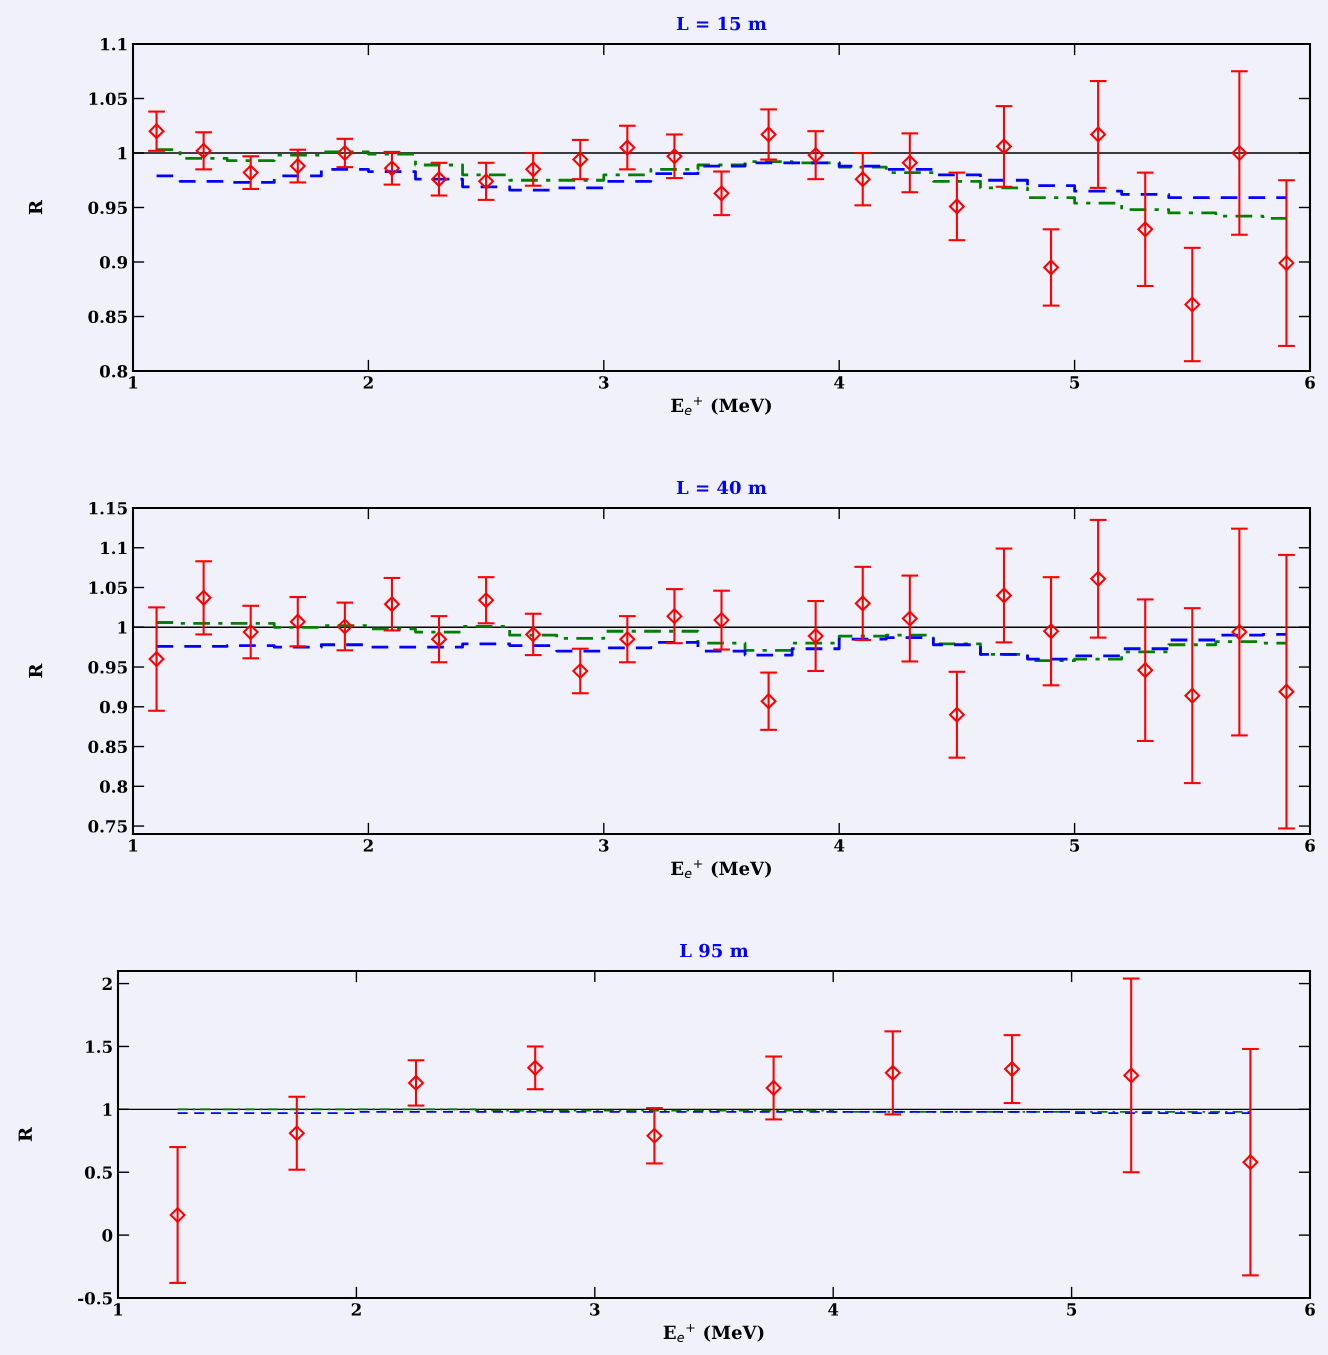 This screenshot has width=1328, height=1355. I want to click on y-tick-label: 0.5, so click(98, 1172).